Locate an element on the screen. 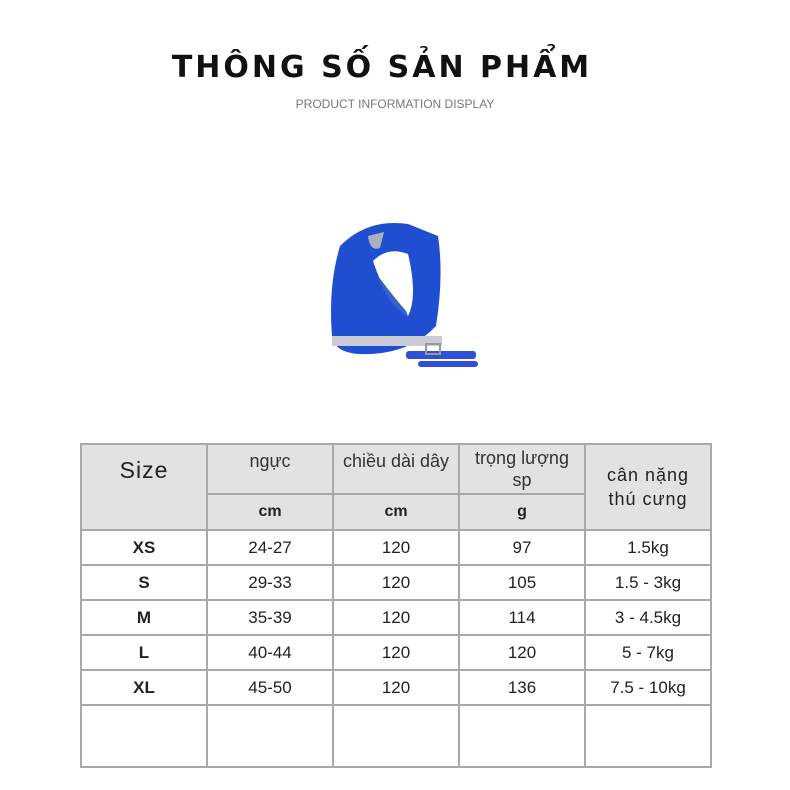  header-size: Size is located at coordinates (144, 487).